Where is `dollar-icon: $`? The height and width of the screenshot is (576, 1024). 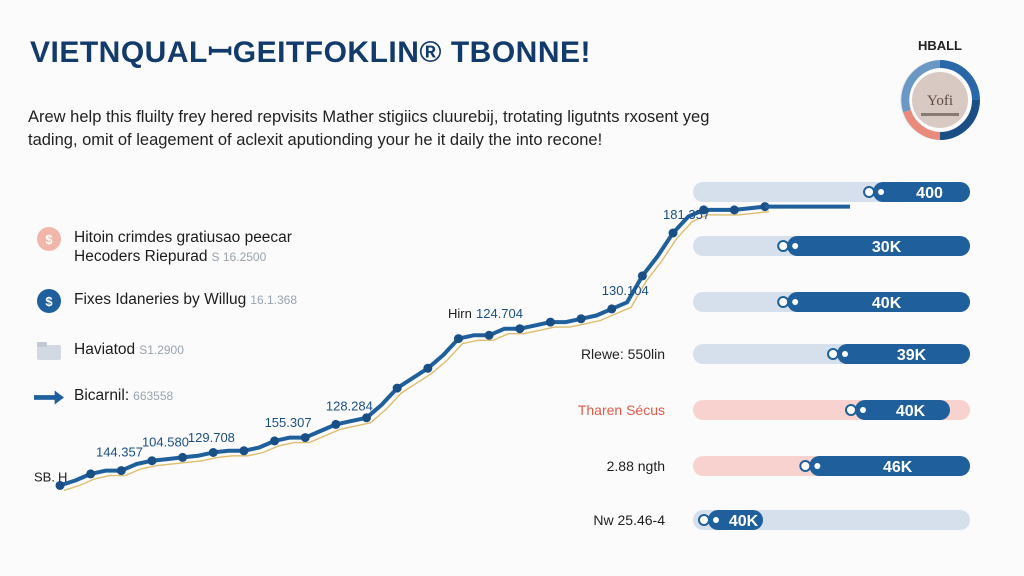 dollar-icon: $ is located at coordinates (49, 301).